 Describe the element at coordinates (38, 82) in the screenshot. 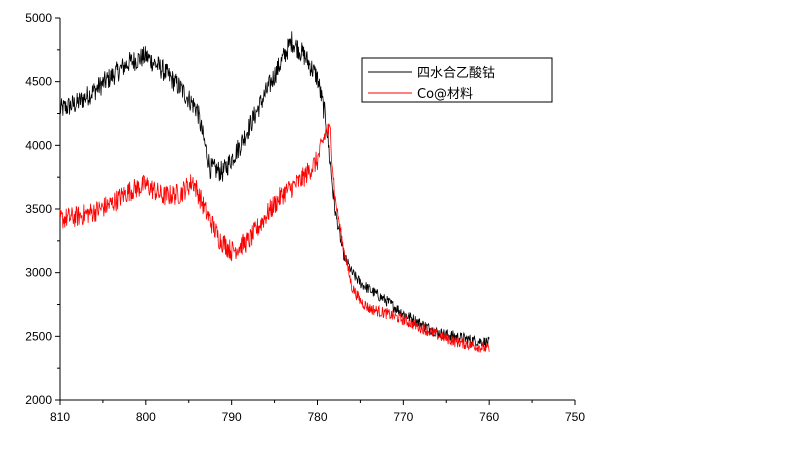

I see `y-tick-label: 4500` at that location.